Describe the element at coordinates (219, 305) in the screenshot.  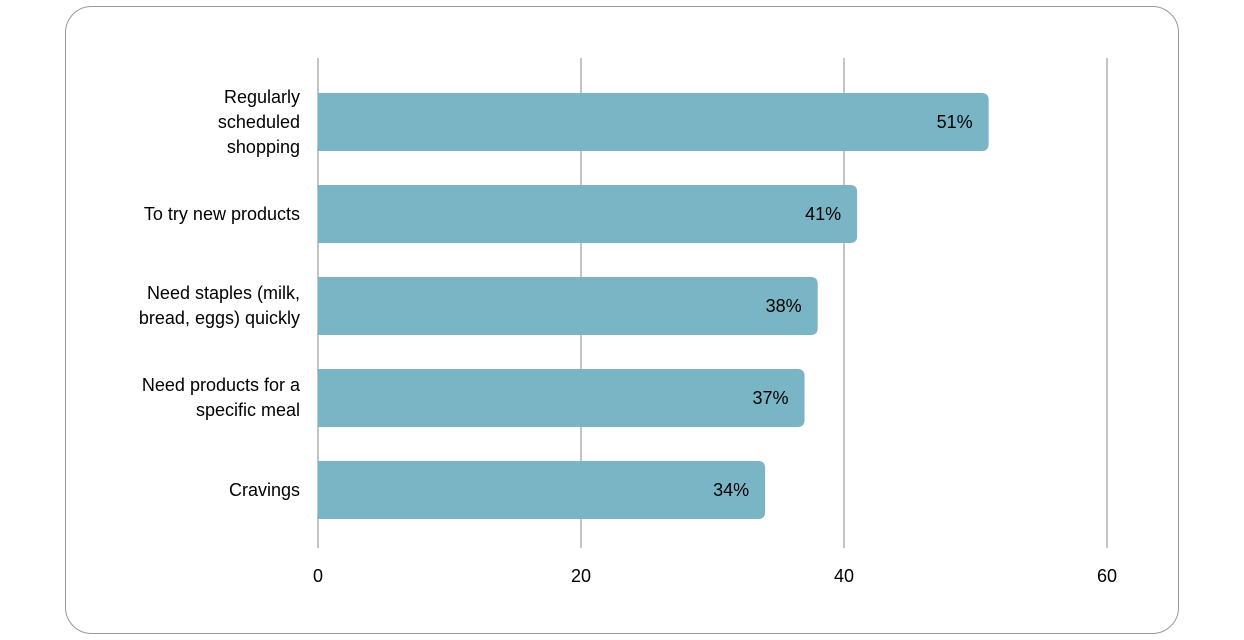
I see `y-tick-label: Need staples (milk, bread, eggs) quickly` at that location.